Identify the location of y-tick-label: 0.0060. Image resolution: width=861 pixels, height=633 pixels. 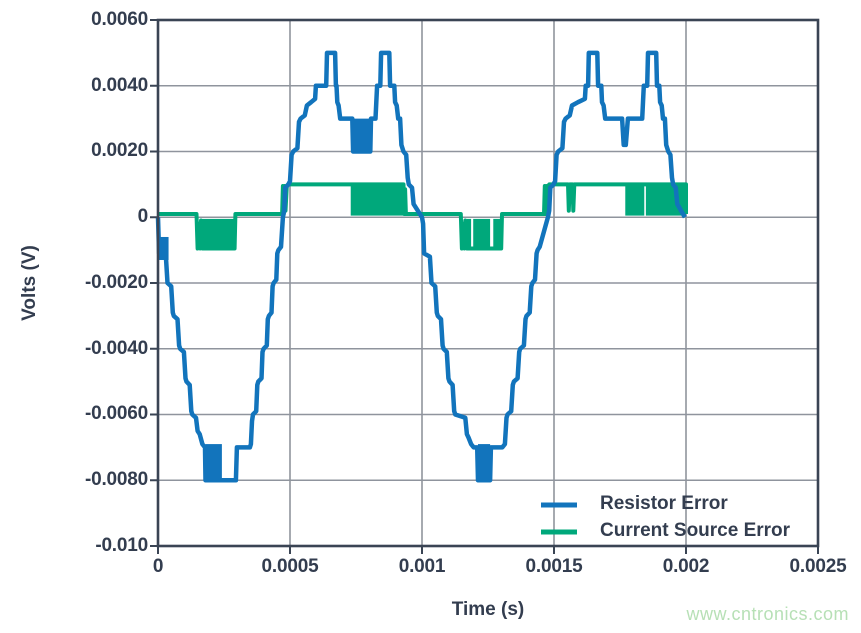
(119, 19).